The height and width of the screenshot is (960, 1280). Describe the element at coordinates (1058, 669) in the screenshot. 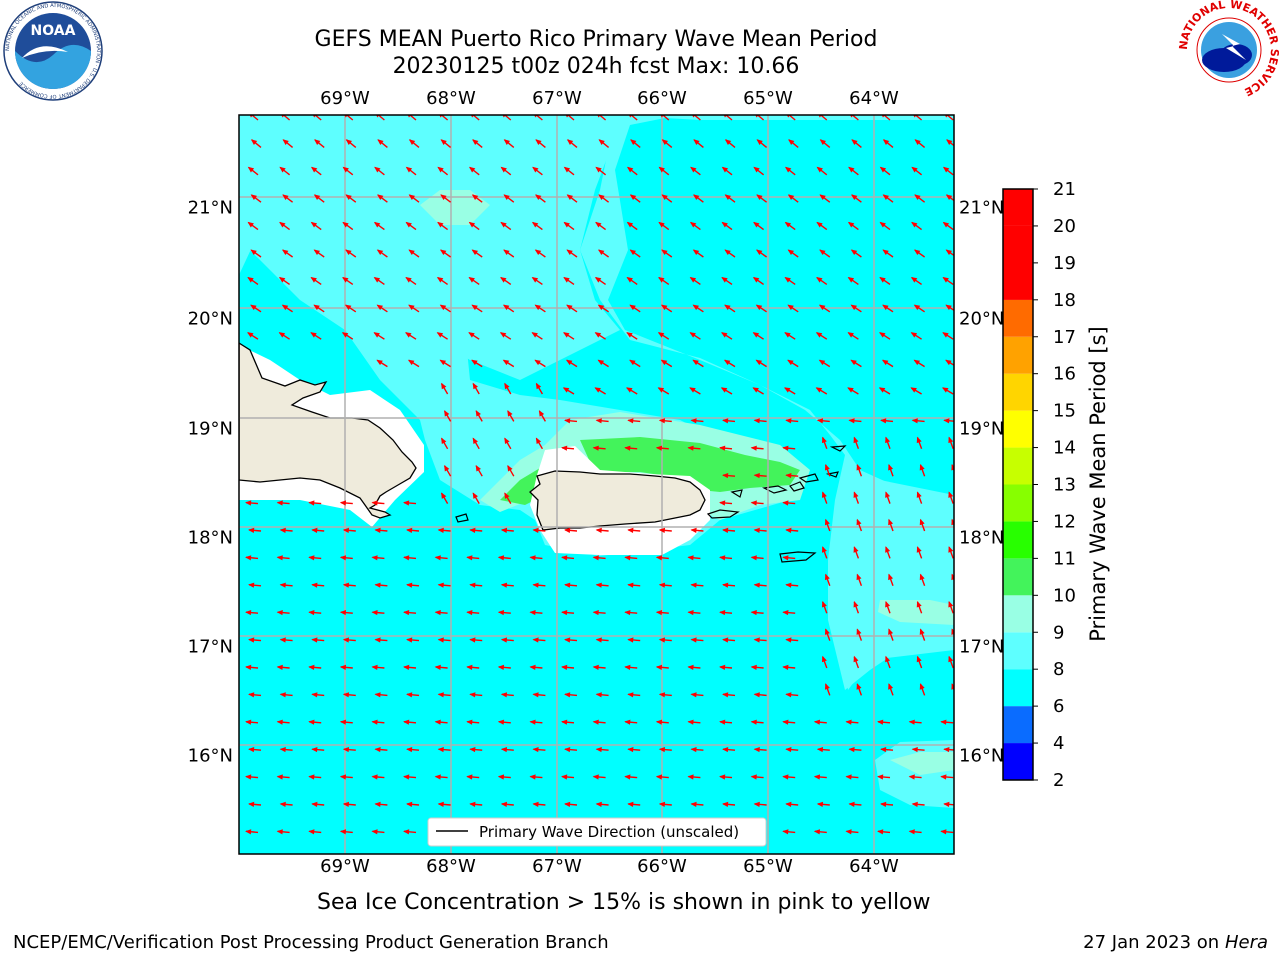

I see `colorbar-tick-label: 8` at that location.